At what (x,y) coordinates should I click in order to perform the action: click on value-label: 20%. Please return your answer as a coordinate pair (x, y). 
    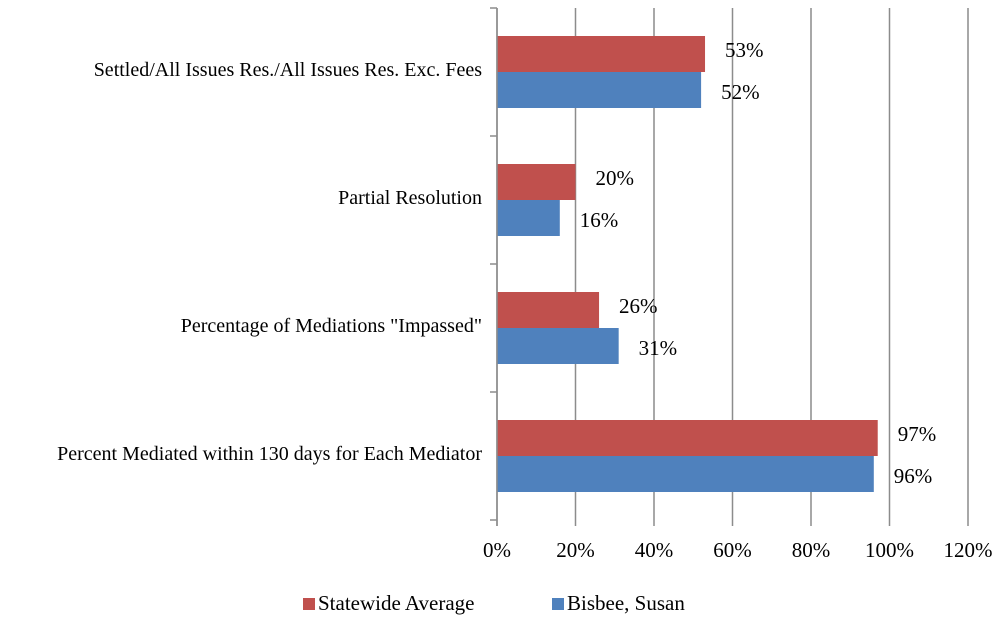
    Looking at the image, I should click on (615, 178).